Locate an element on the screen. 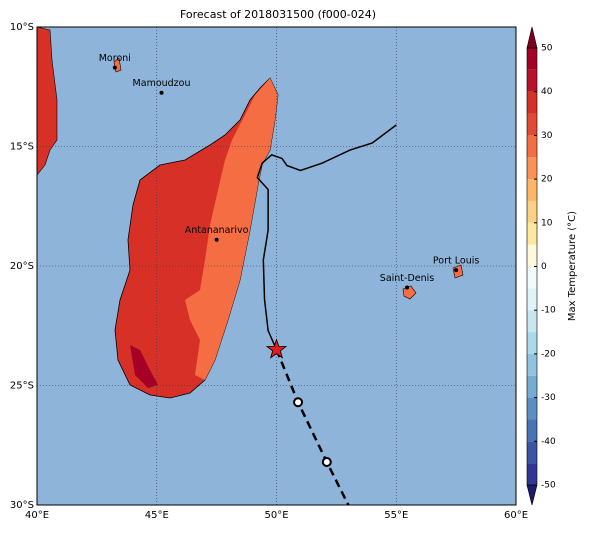 This screenshot has width=591, height=533. colorbar-tick-label: -10 is located at coordinates (548, 311).